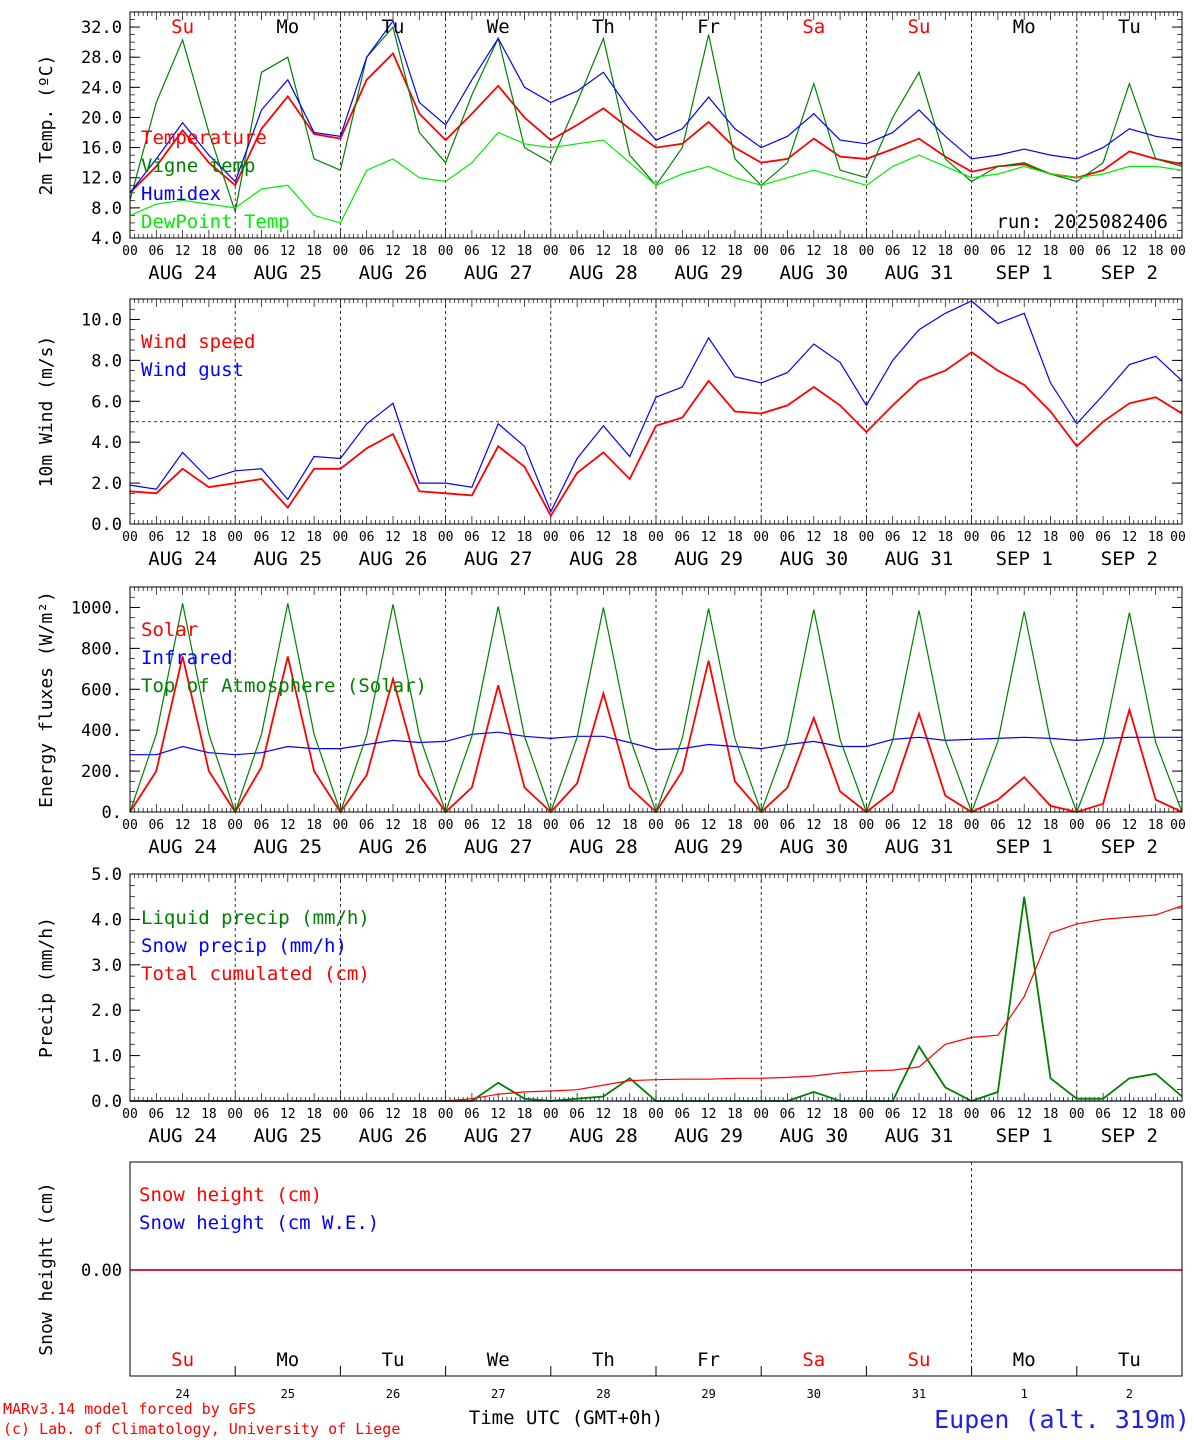  I want to click on hour-label-1-3-3: 18, so click(525, 537).